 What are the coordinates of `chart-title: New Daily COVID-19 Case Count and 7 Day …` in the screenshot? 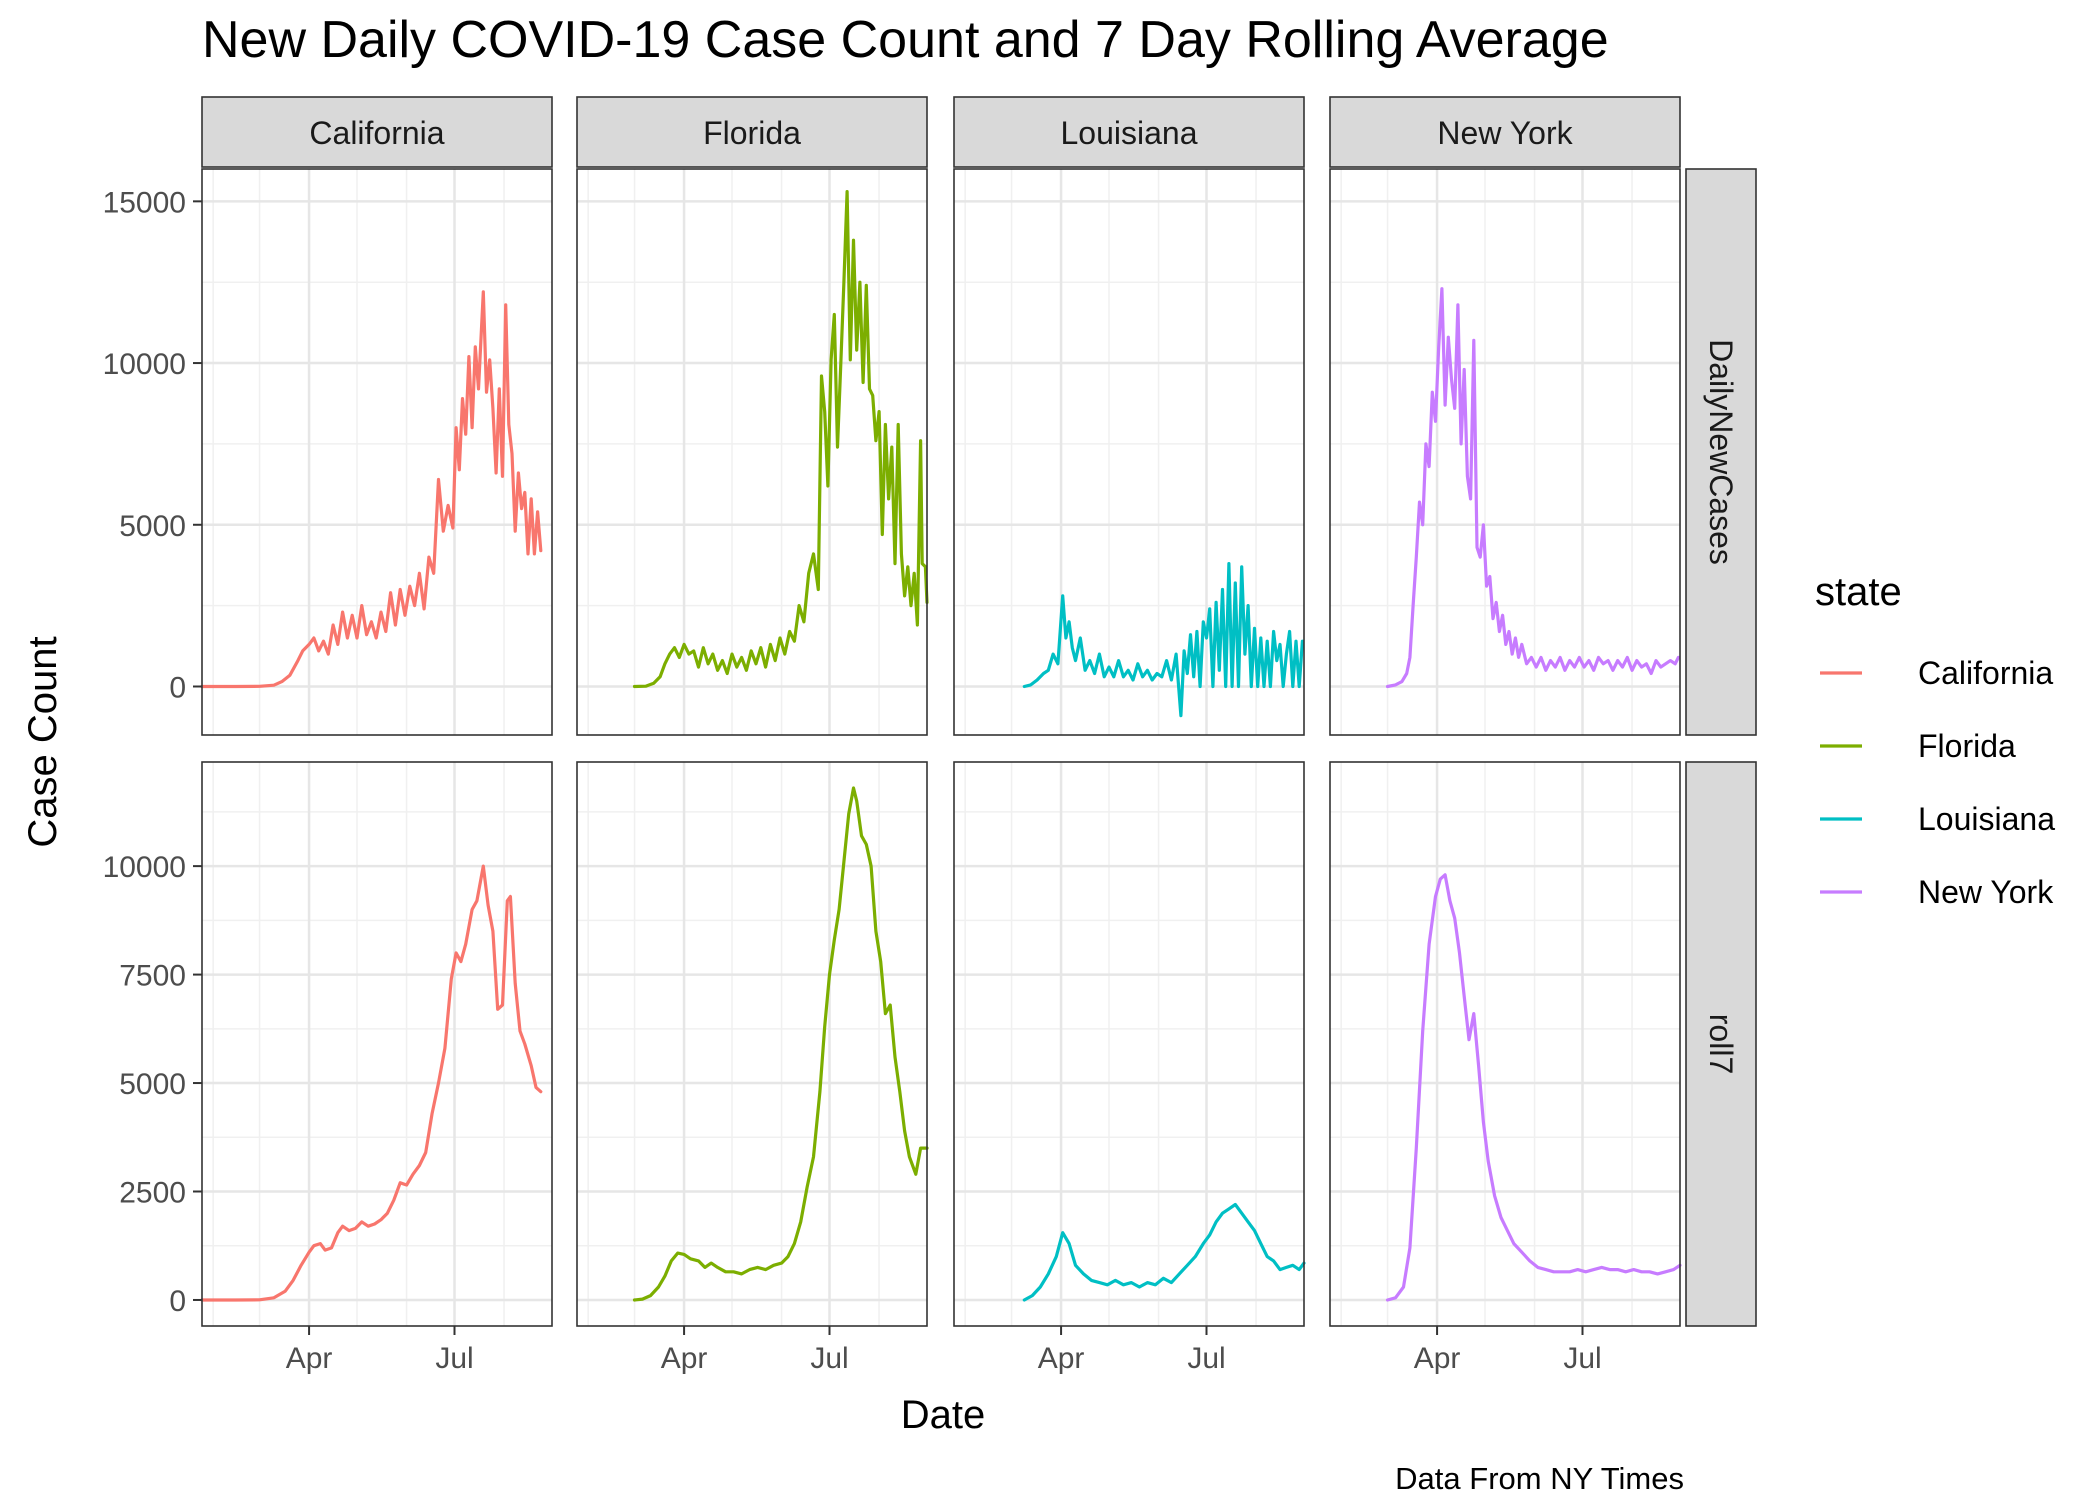 It's located at (905, 40).